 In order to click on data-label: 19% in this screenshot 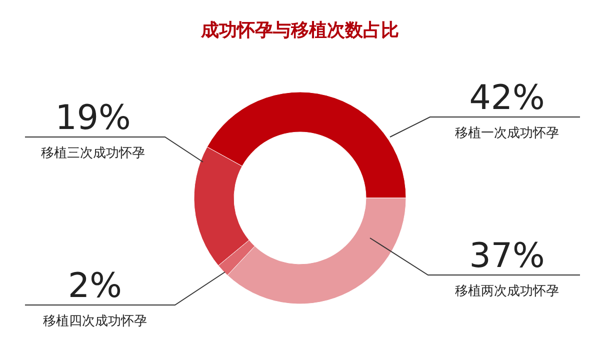, I will do `click(93, 118)`.